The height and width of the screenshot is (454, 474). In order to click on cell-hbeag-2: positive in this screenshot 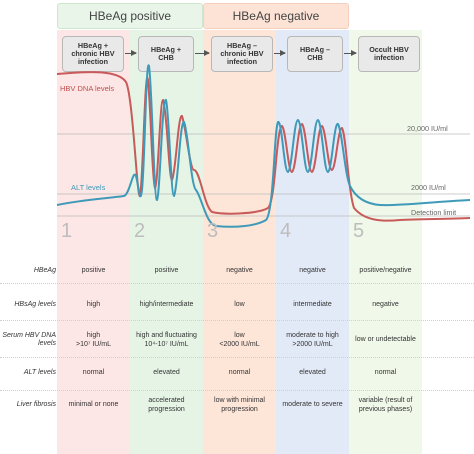, I will do `click(166, 270)`.